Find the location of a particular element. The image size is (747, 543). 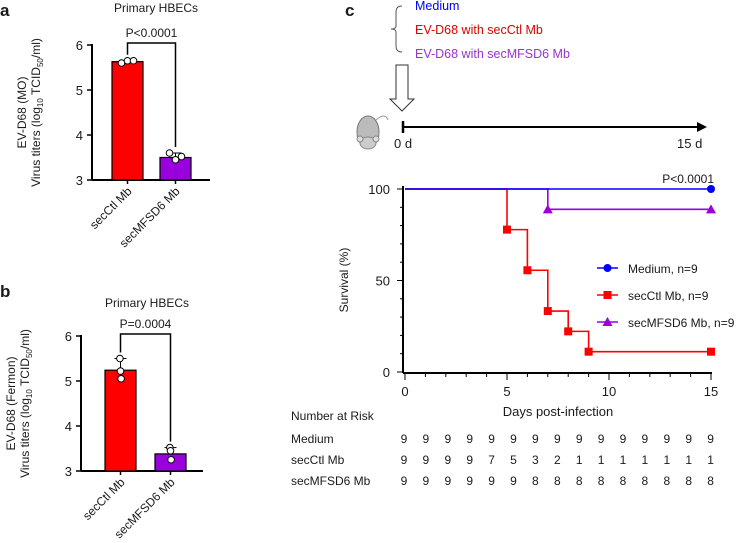

risk-table-cell: 7 is located at coordinates (491, 460).